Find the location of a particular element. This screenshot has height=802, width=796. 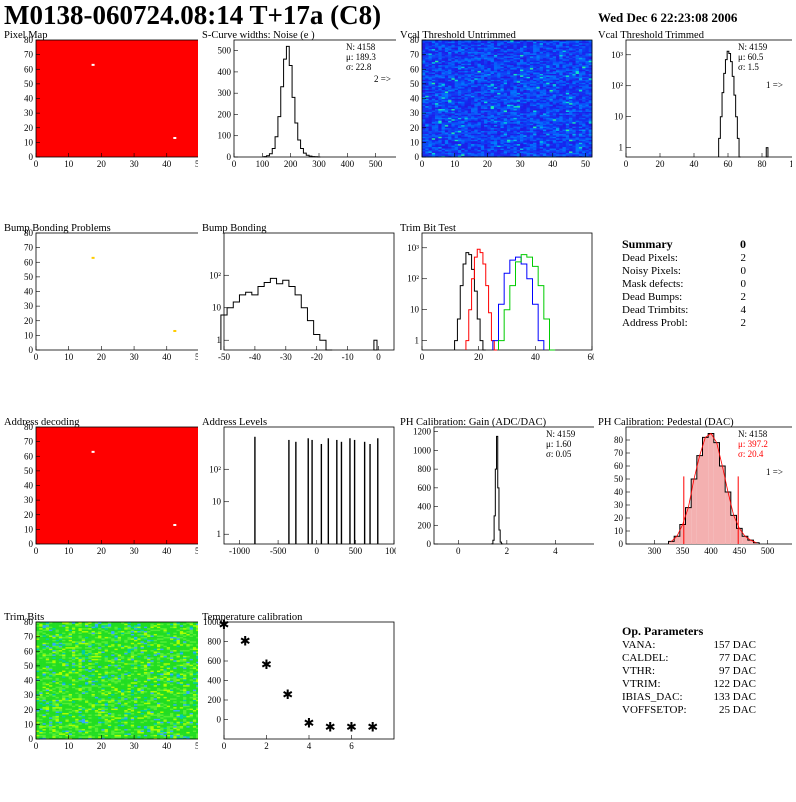

x-tick-label: -20 is located at coordinates (317, 357).